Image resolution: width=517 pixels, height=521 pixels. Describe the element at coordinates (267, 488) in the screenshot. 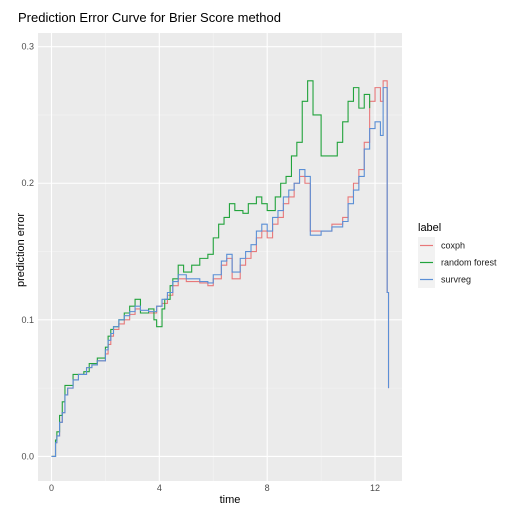

I see `x-tick-label: 8` at that location.